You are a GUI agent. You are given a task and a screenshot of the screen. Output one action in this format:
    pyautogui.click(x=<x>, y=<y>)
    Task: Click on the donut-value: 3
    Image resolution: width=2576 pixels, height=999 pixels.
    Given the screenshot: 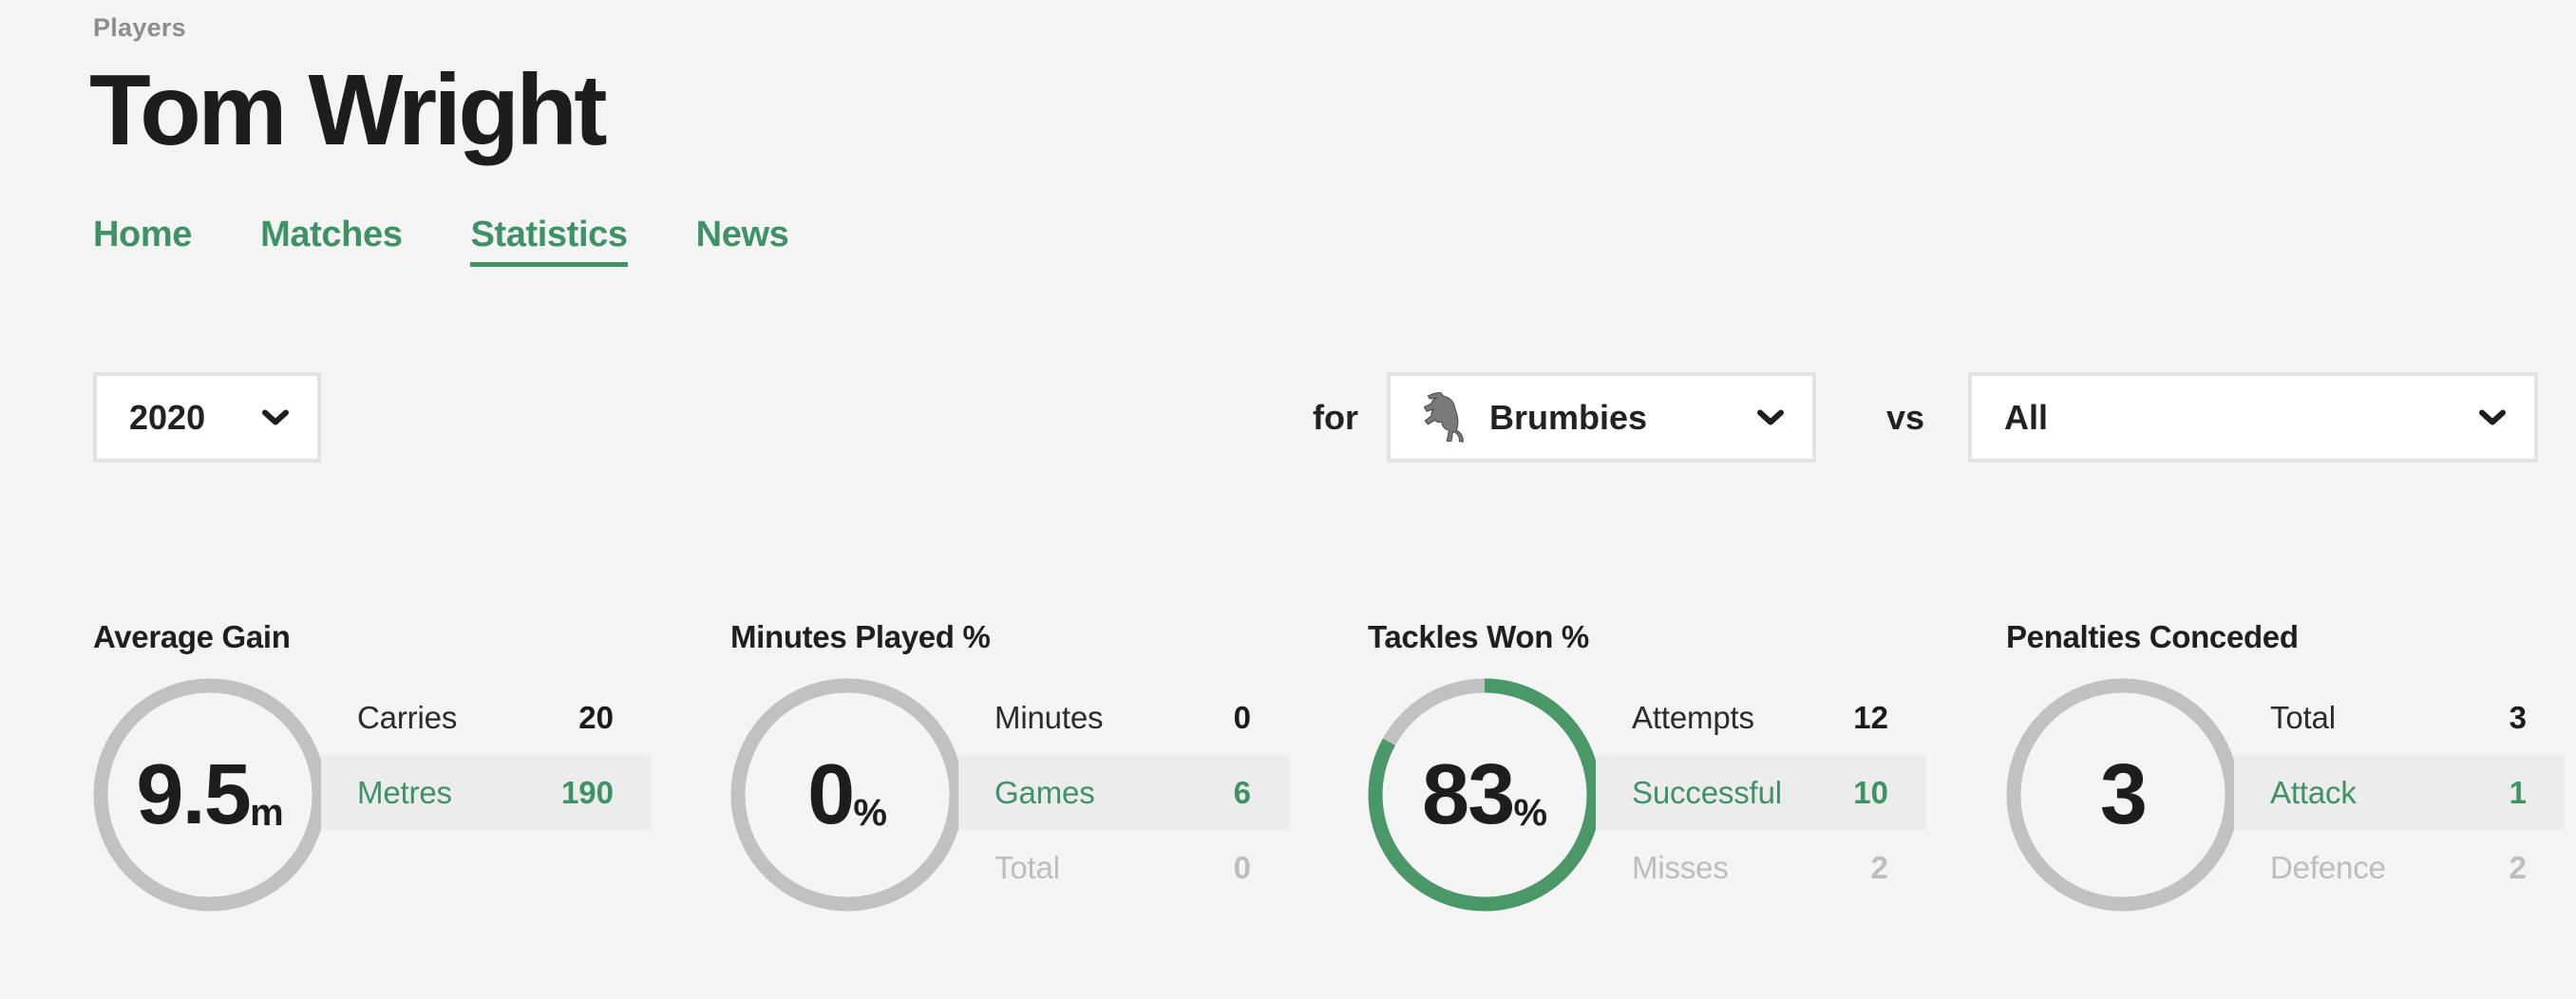 What is the action you would take?
    pyautogui.click(x=2123, y=794)
    